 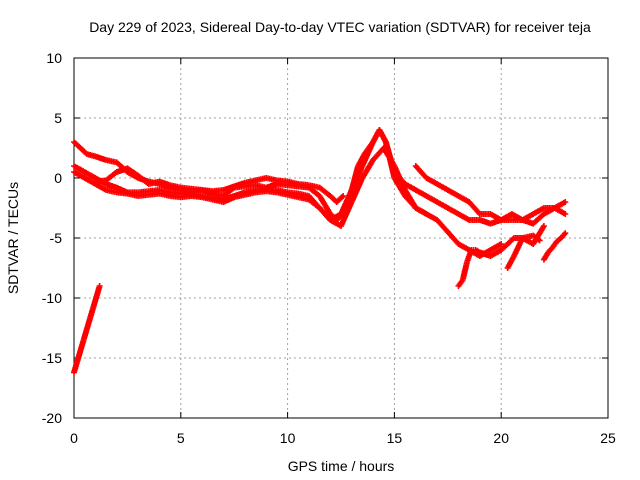 What do you see at coordinates (58, 178) in the screenshot?
I see `y-tick-label: 0` at bounding box center [58, 178].